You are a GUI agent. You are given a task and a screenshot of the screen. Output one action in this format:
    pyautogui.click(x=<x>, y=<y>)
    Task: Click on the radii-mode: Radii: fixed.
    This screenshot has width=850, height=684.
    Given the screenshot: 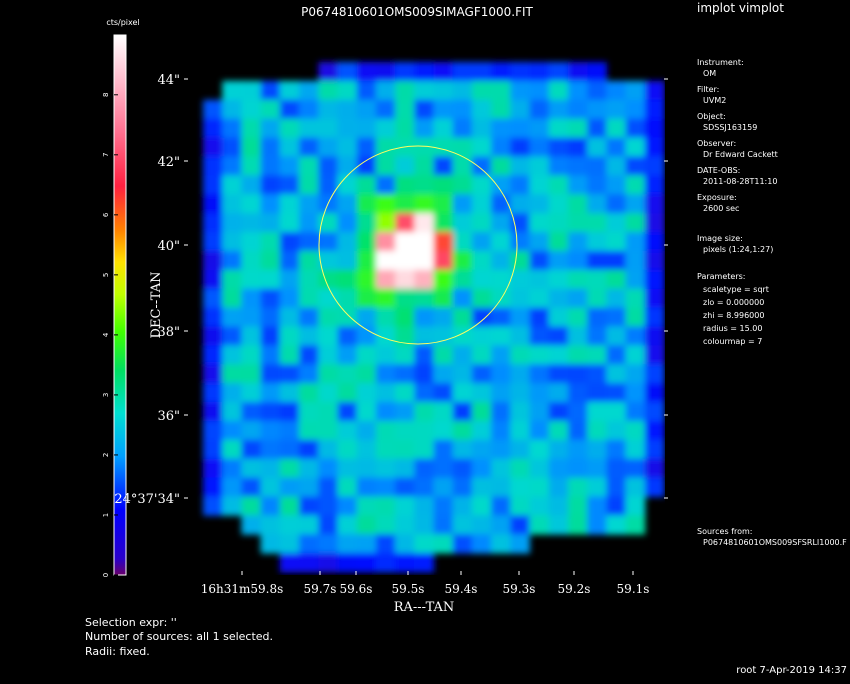 What is the action you would take?
    pyautogui.click(x=117, y=651)
    